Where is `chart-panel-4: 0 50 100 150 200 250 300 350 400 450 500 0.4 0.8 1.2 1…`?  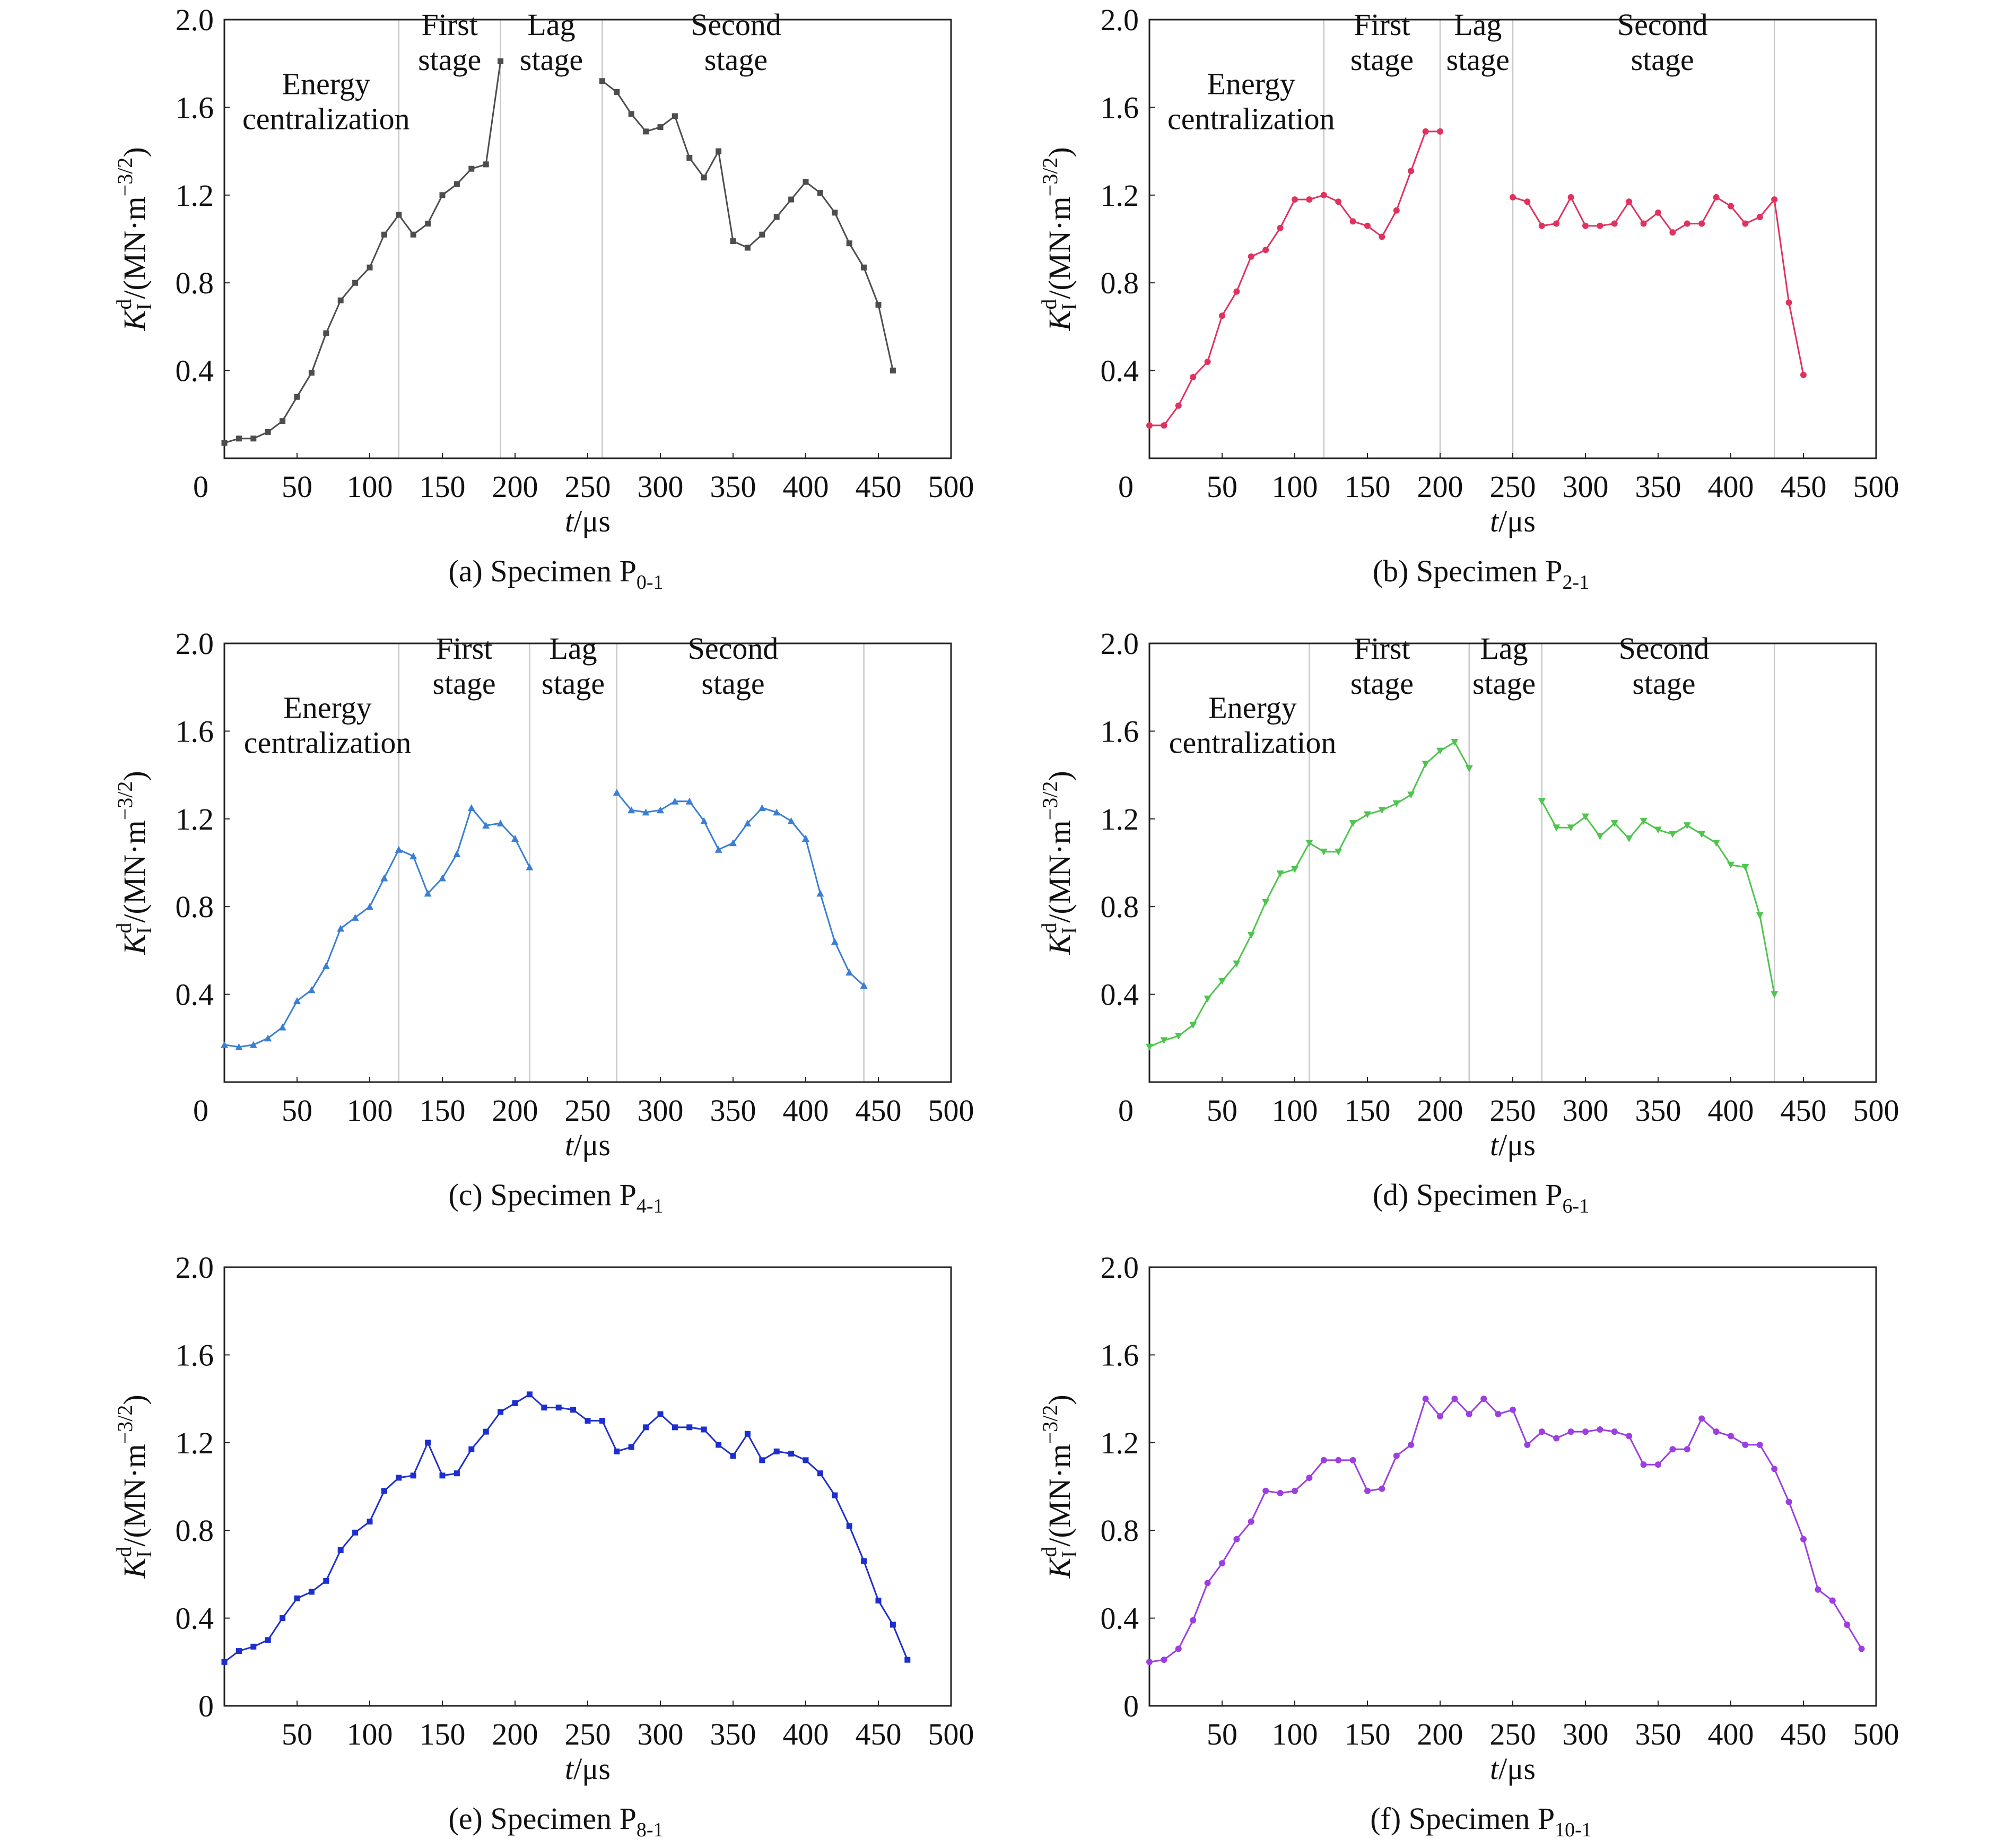
chart-panel-4: 0 50 100 150 200 250 300 350 400 450 500 0.4 0.8 1.2 1… is located at coordinates (1468, 921).